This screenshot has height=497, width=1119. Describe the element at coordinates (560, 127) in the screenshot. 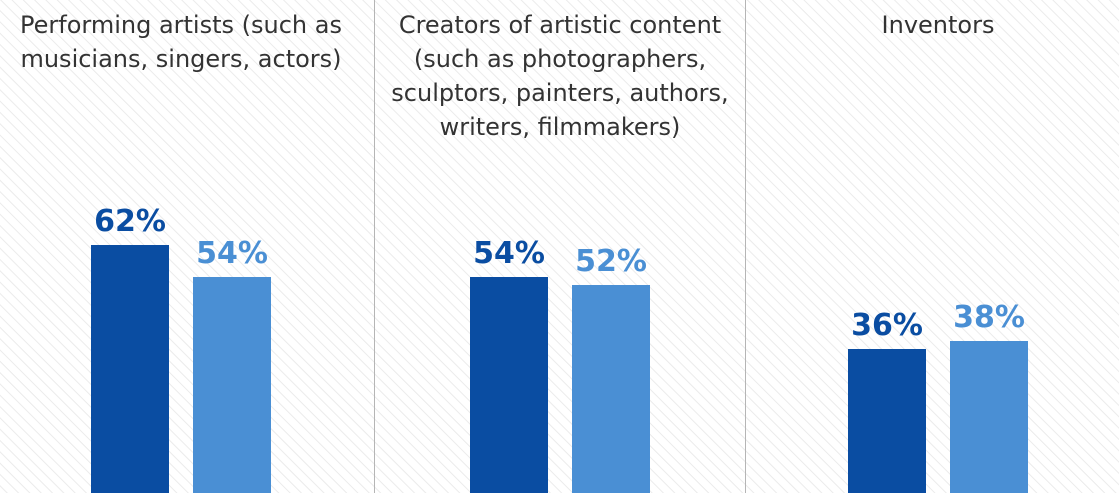

I see `panel-title-line: writers, filmmakers)` at that location.